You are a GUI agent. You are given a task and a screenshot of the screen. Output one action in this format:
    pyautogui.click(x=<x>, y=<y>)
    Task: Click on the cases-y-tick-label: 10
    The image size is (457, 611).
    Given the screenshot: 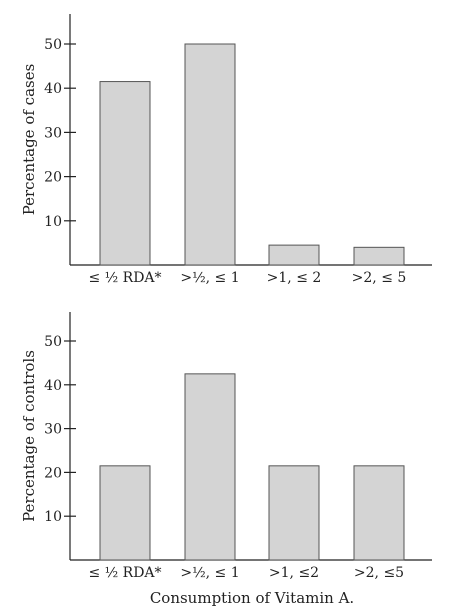 What is the action you would take?
    pyautogui.click(x=53, y=222)
    